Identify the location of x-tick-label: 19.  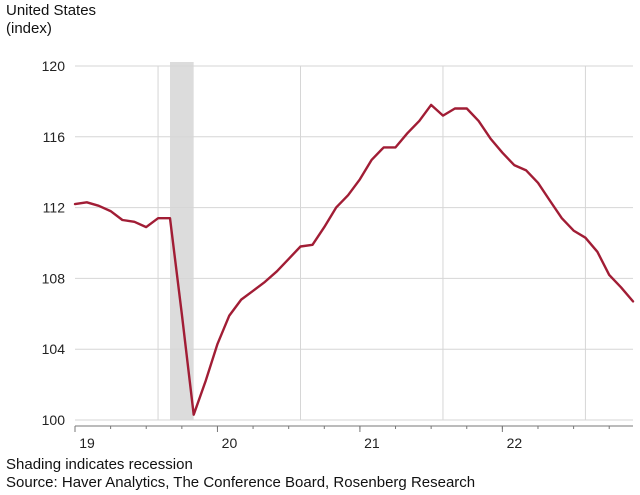
(87, 443).